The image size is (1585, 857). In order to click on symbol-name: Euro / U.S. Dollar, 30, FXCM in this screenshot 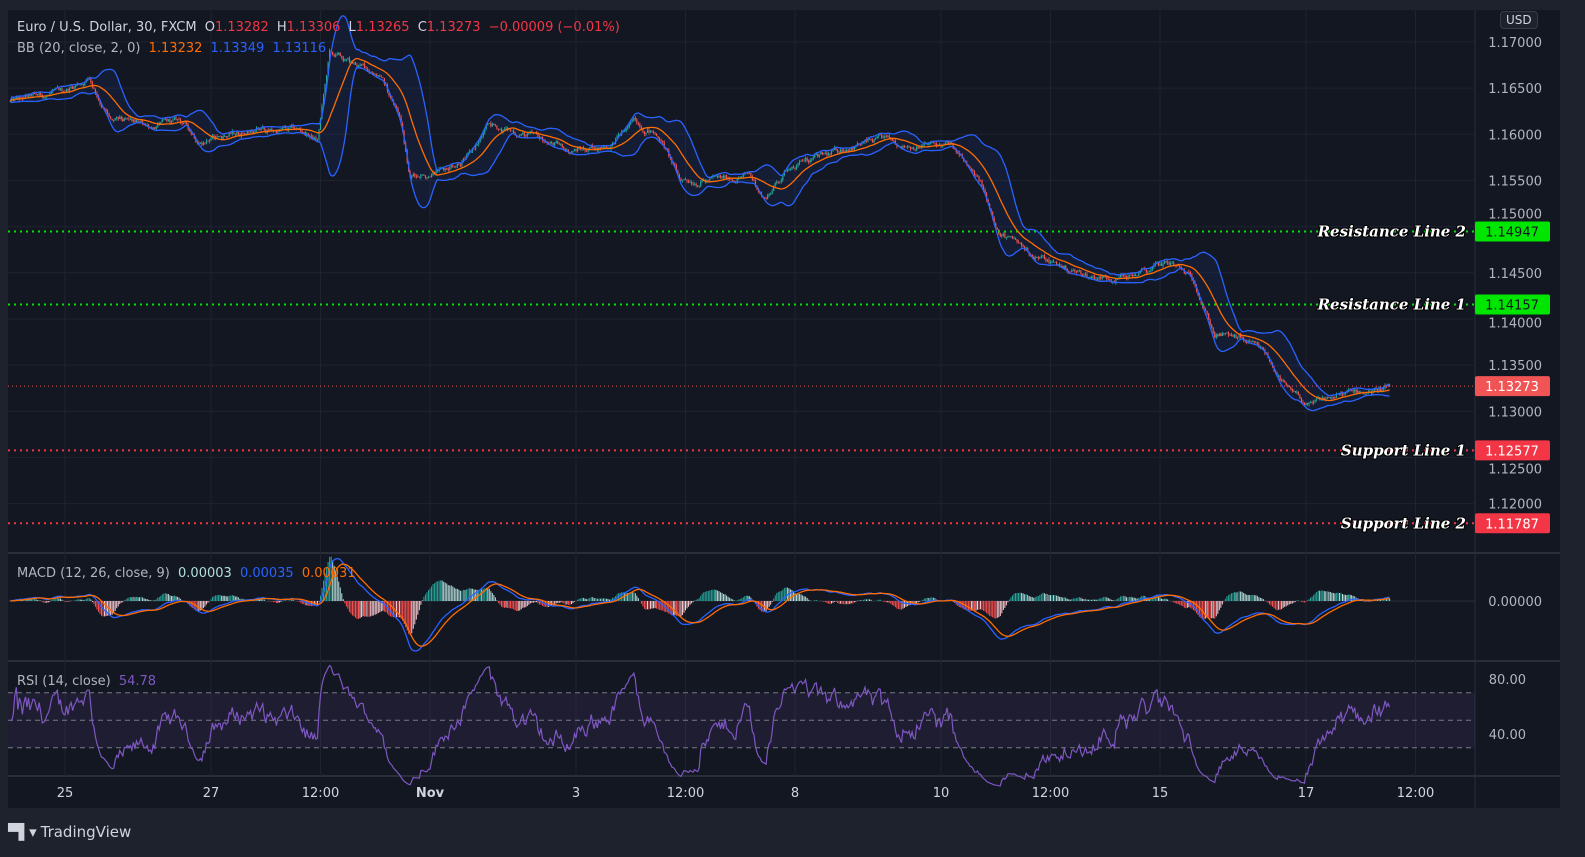, I will do `click(107, 27)`.